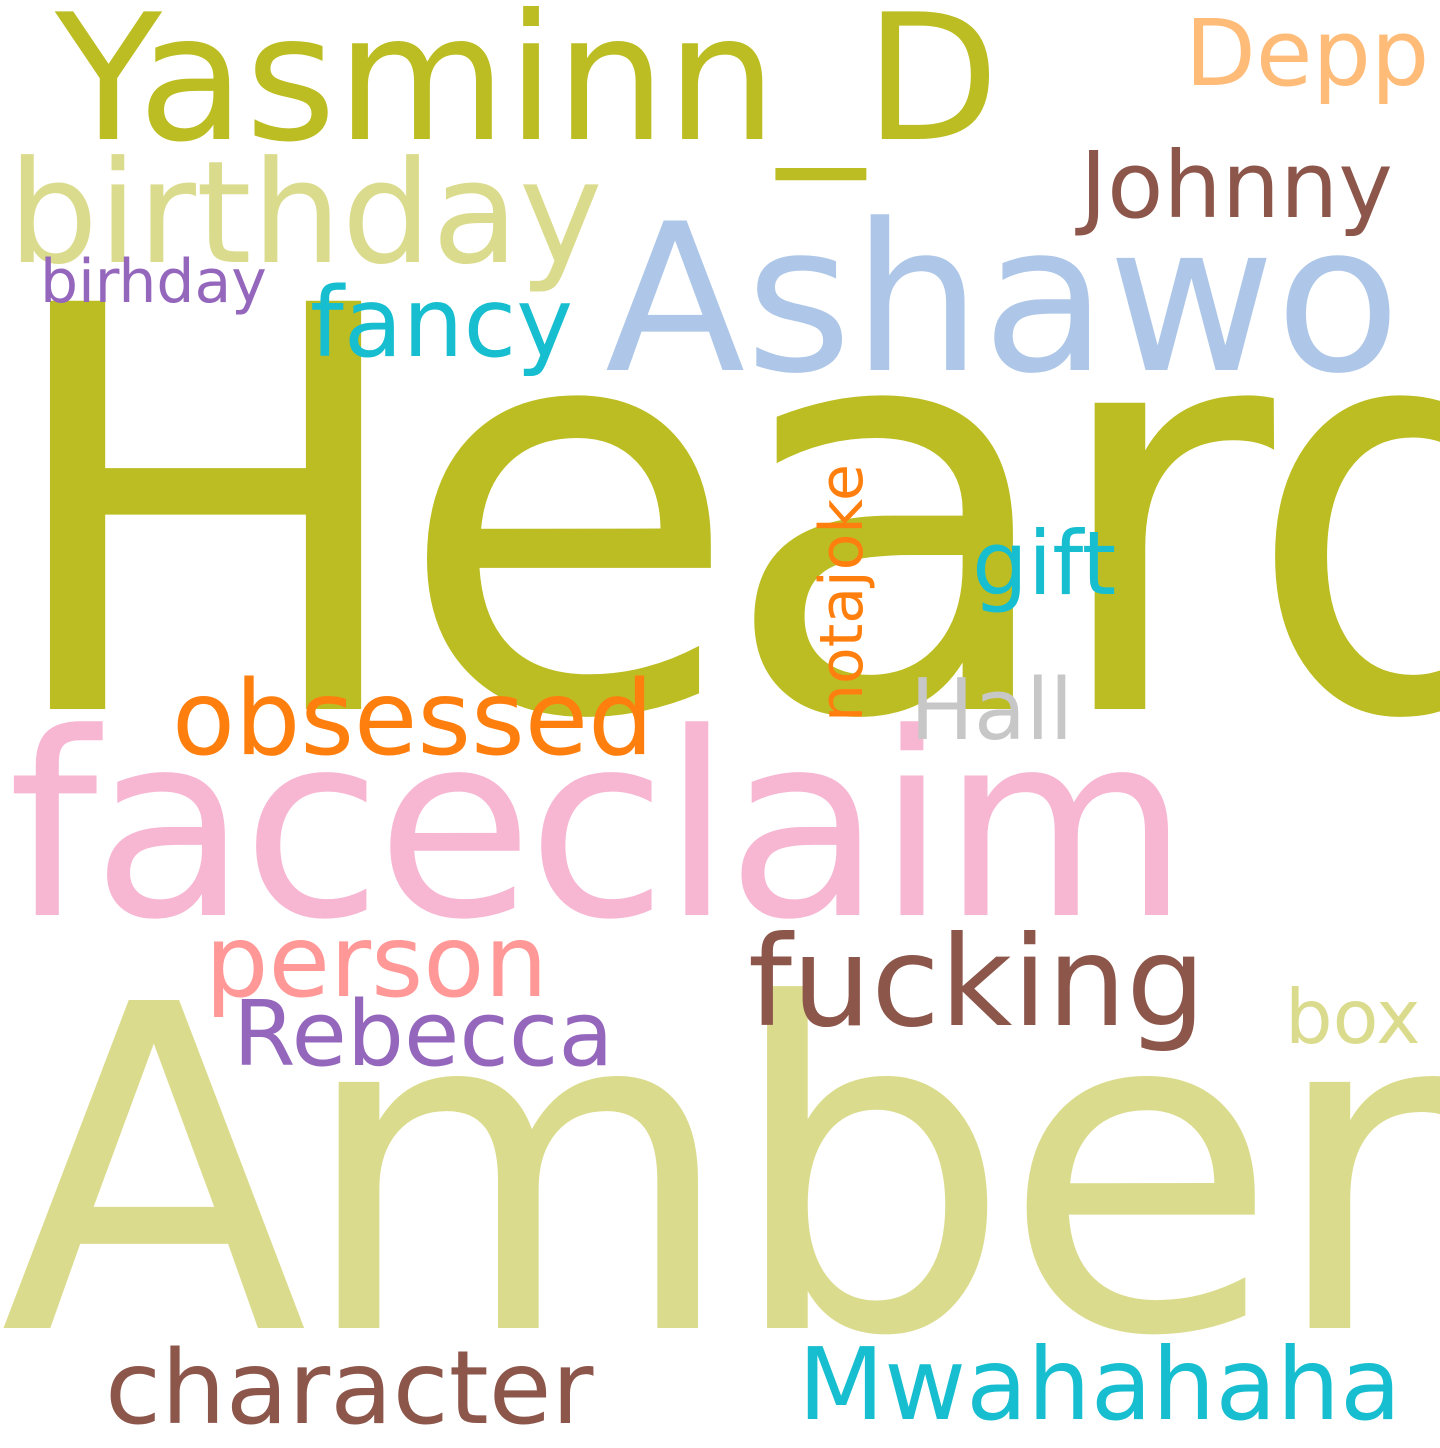 The width and height of the screenshot is (1440, 1448). What do you see at coordinates (992, 710) in the screenshot?
I see `word-hall: Hall` at bounding box center [992, 710].